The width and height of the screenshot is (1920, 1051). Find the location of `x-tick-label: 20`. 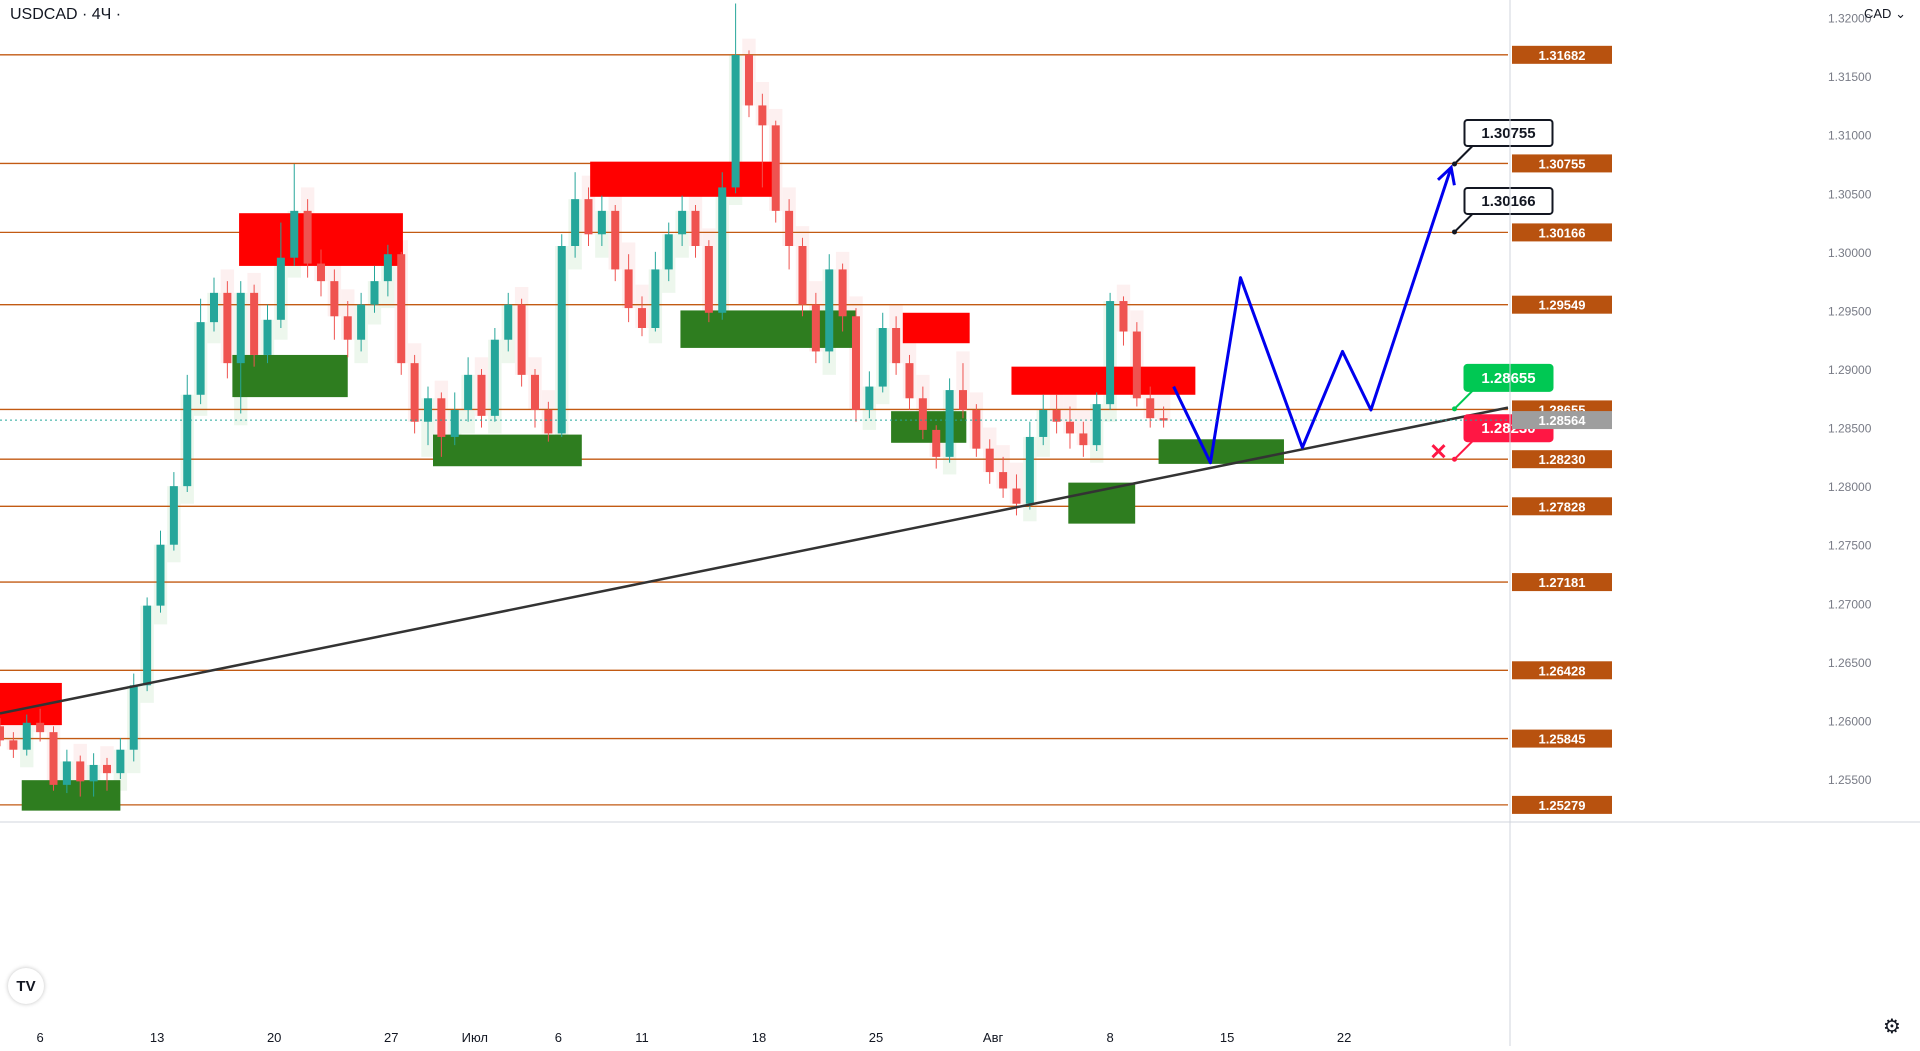

x-tick-label: 20 is located at coordinates (274, 1037).